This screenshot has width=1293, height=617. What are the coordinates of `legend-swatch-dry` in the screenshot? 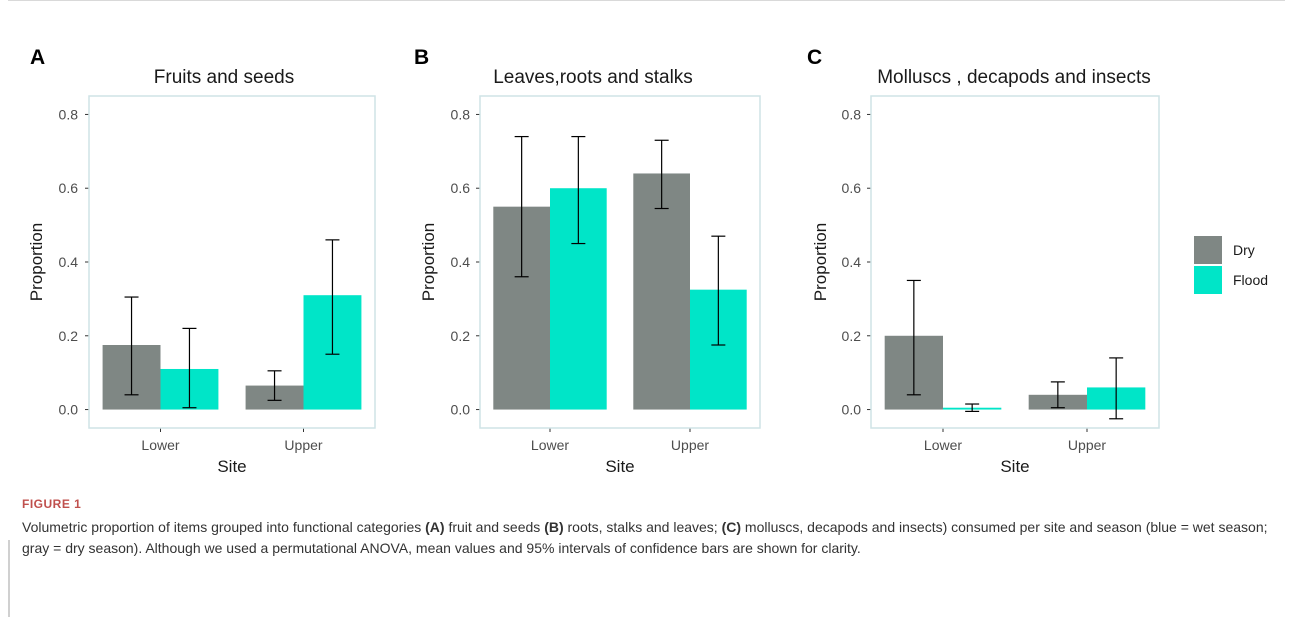 It's located at (1208, 250).